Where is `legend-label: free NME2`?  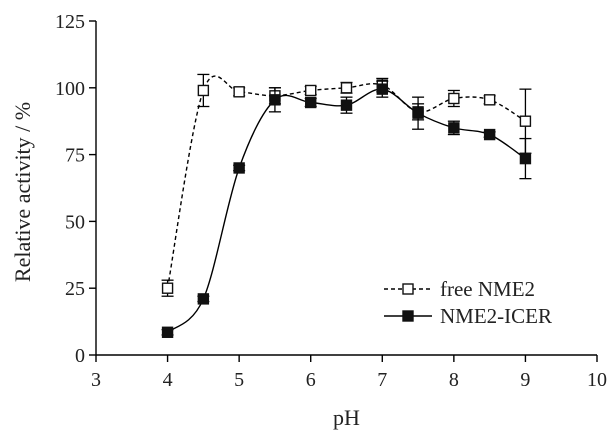 legend-label: free NME2 is located at coordinates (487, 289).